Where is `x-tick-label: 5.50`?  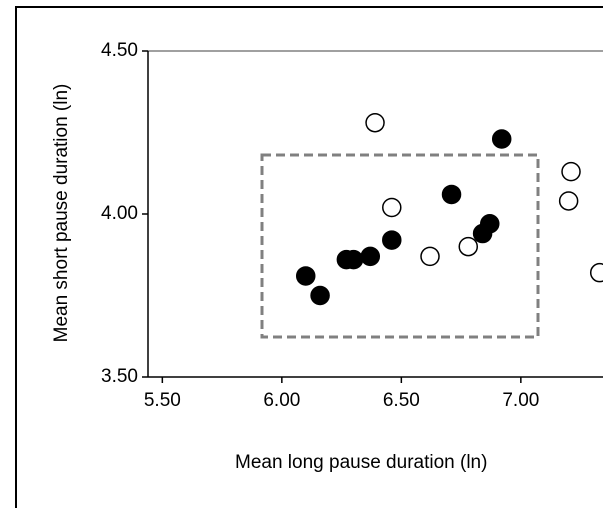
x-tick-label: 5.50 is located at coordinates (162, 400).